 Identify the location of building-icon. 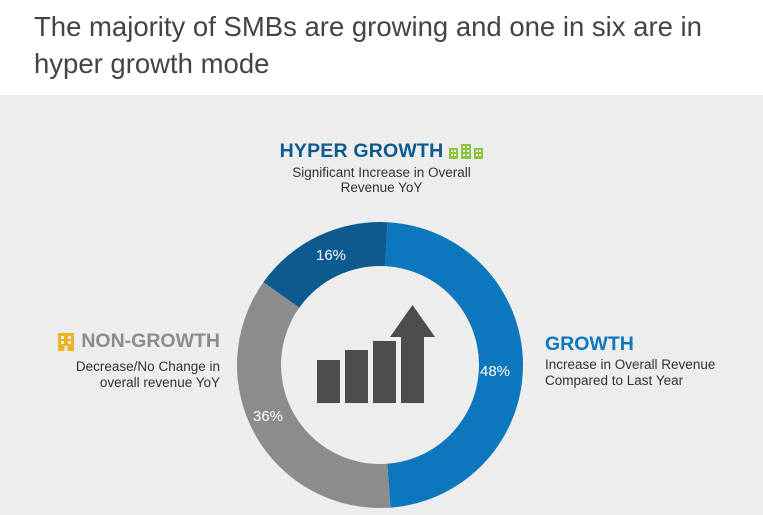
(66, 341).